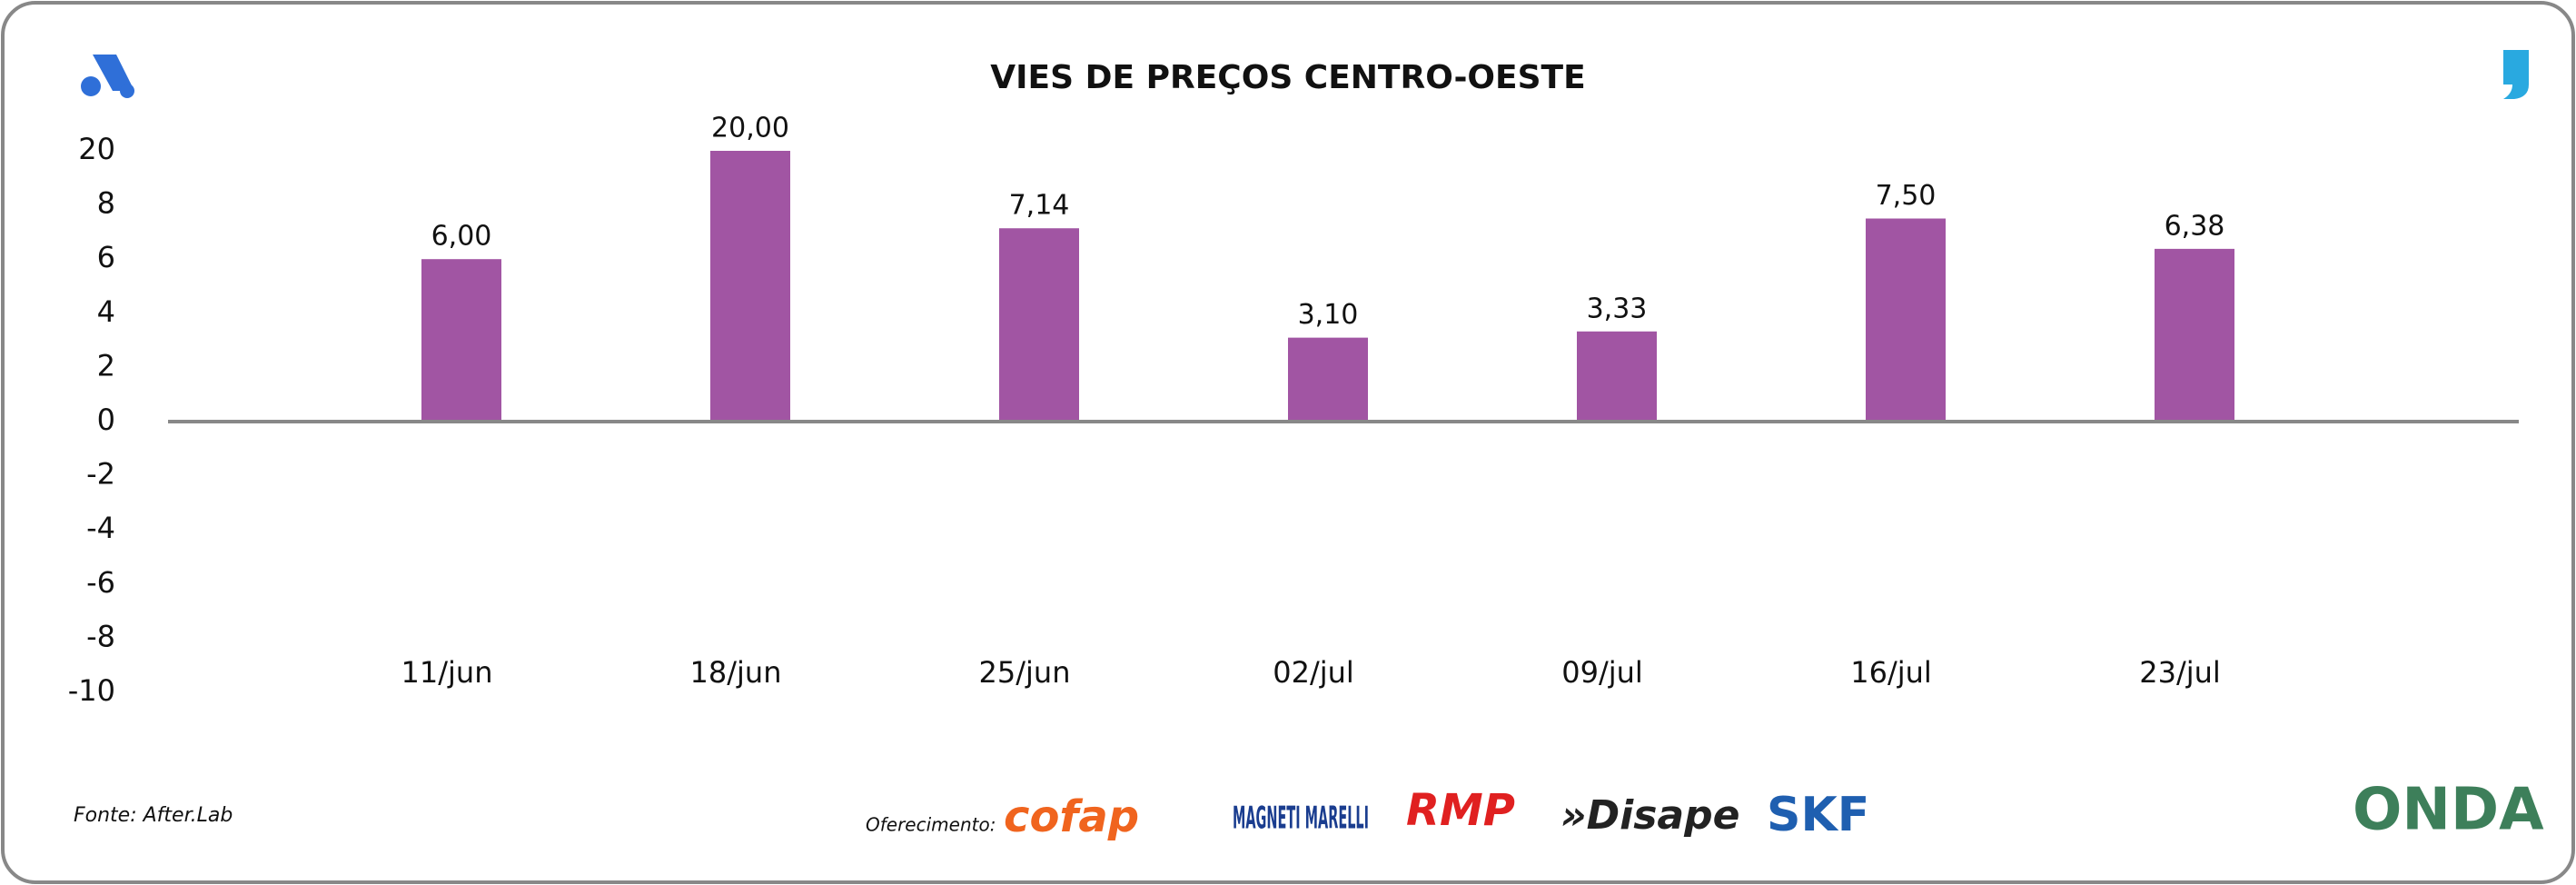 This screenshot has height=885, width=2576. What do you see at coordinates (100, 528) in the screenshot?
I see `y-tick-label: -4` at bounding box center [100, 528].